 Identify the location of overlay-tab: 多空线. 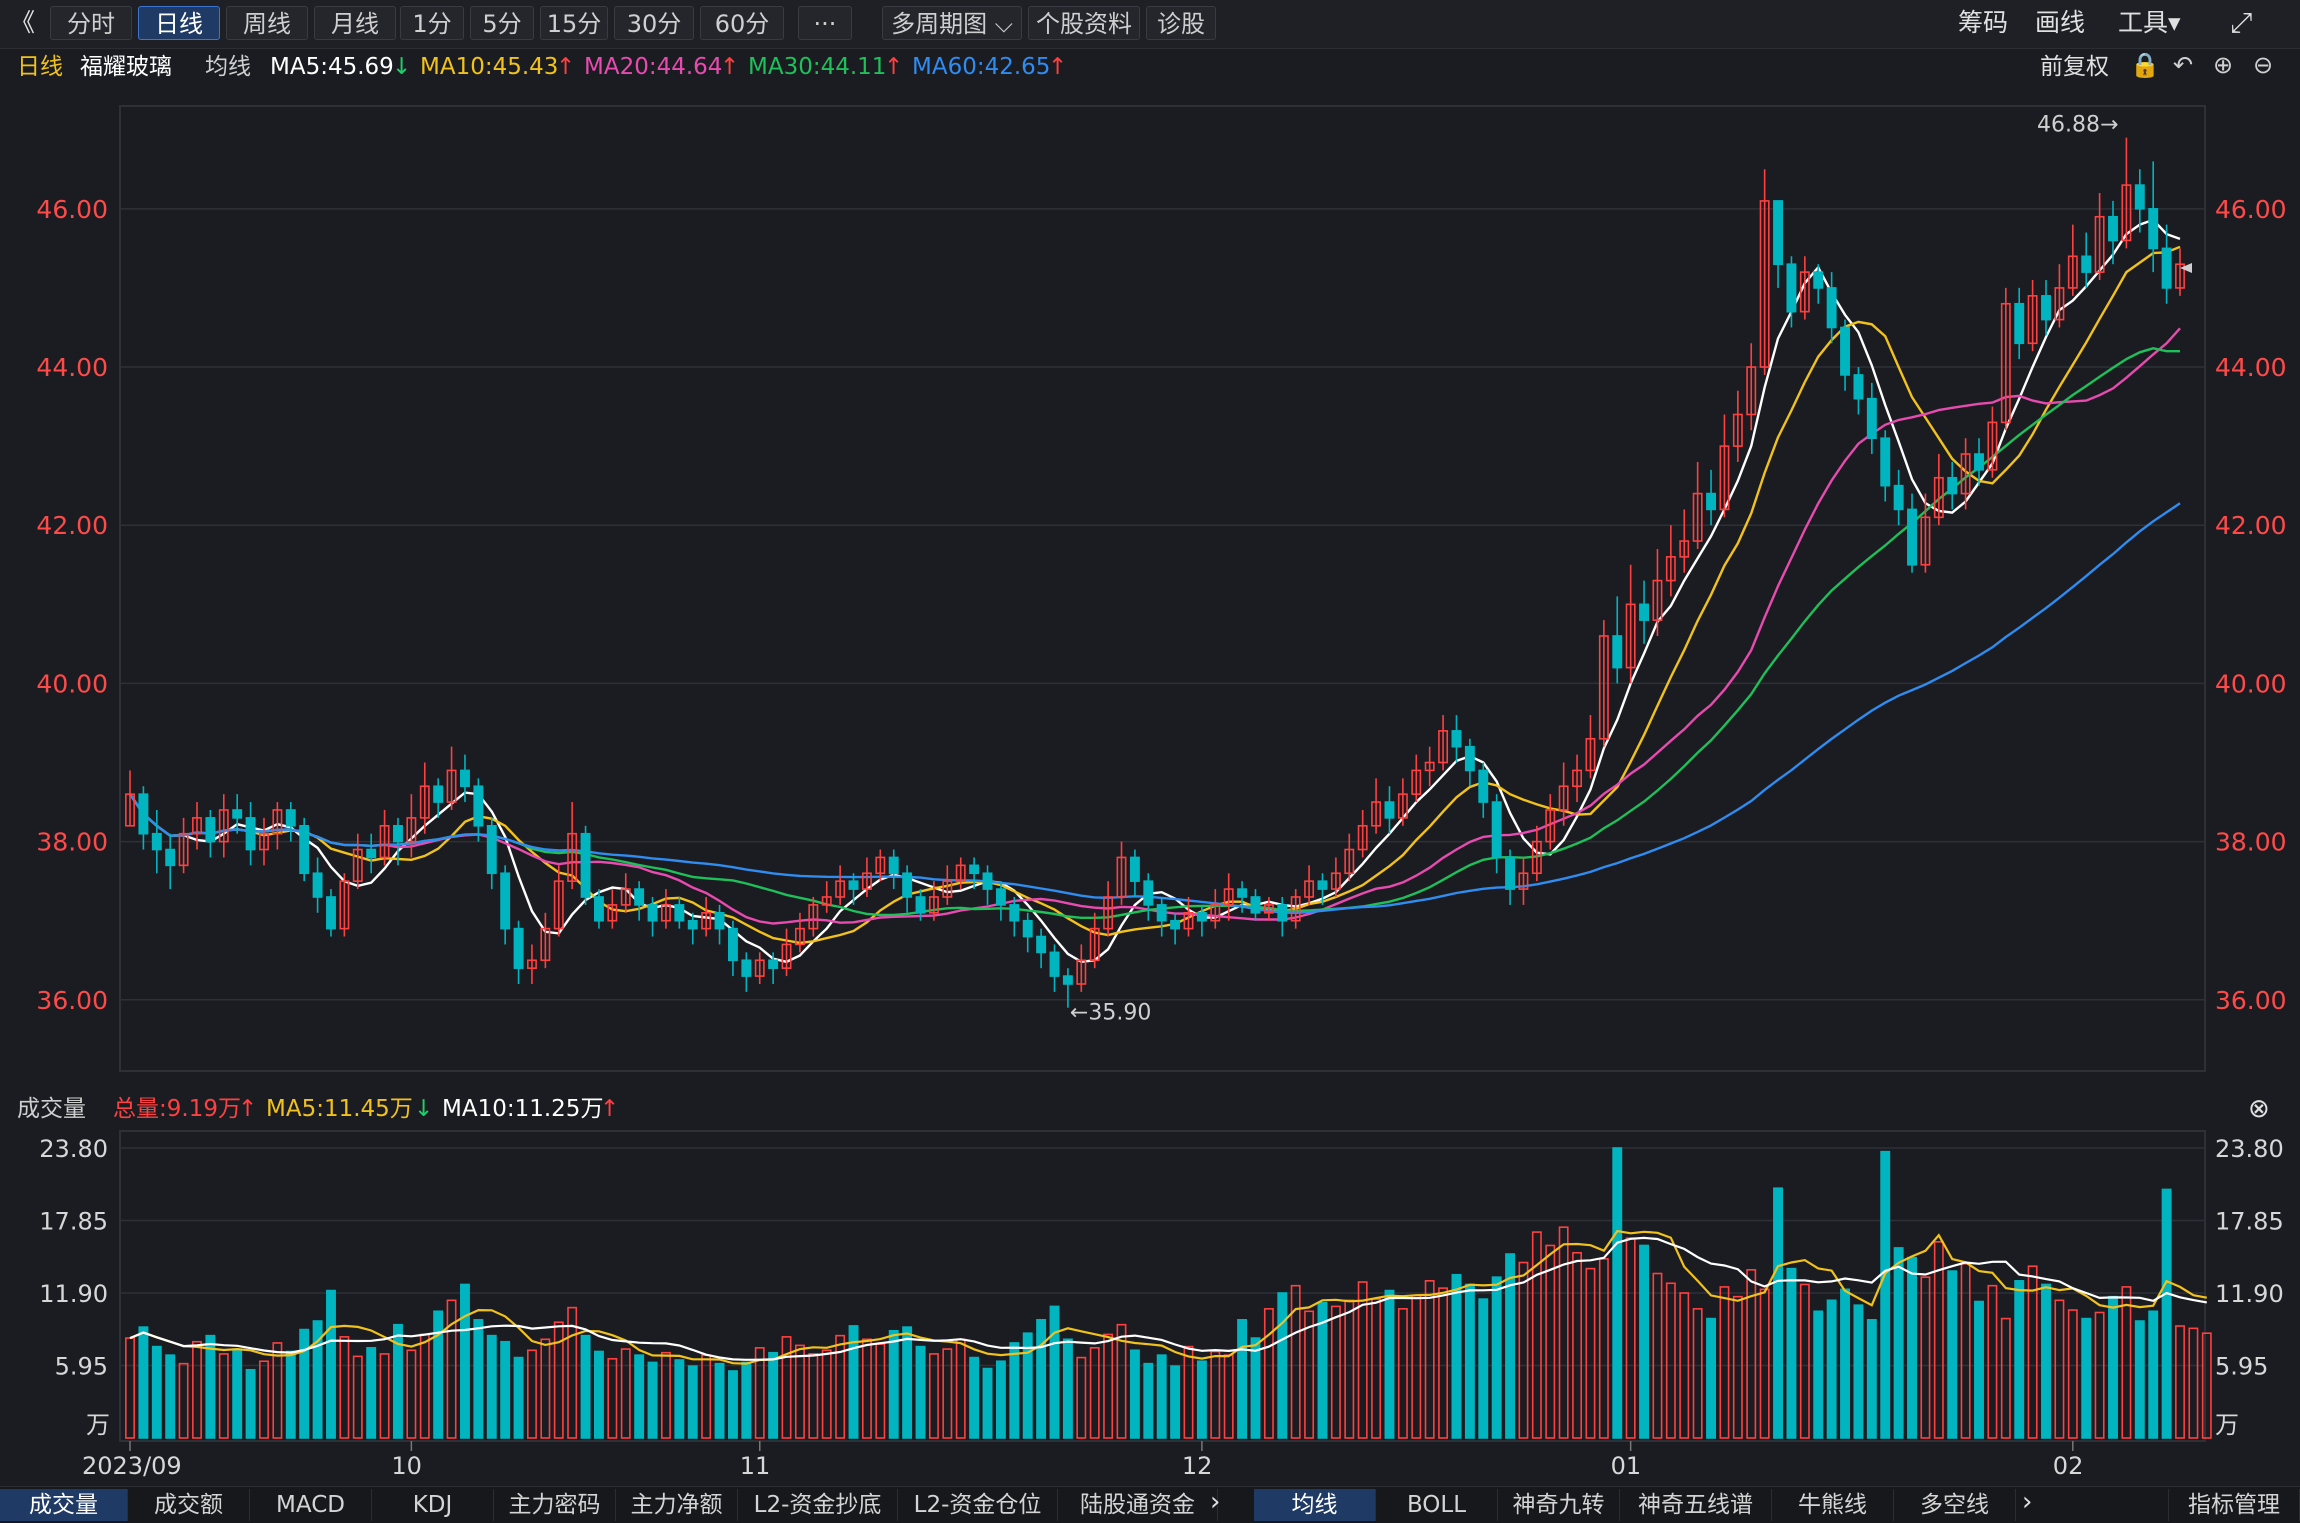
(1955, 1505).